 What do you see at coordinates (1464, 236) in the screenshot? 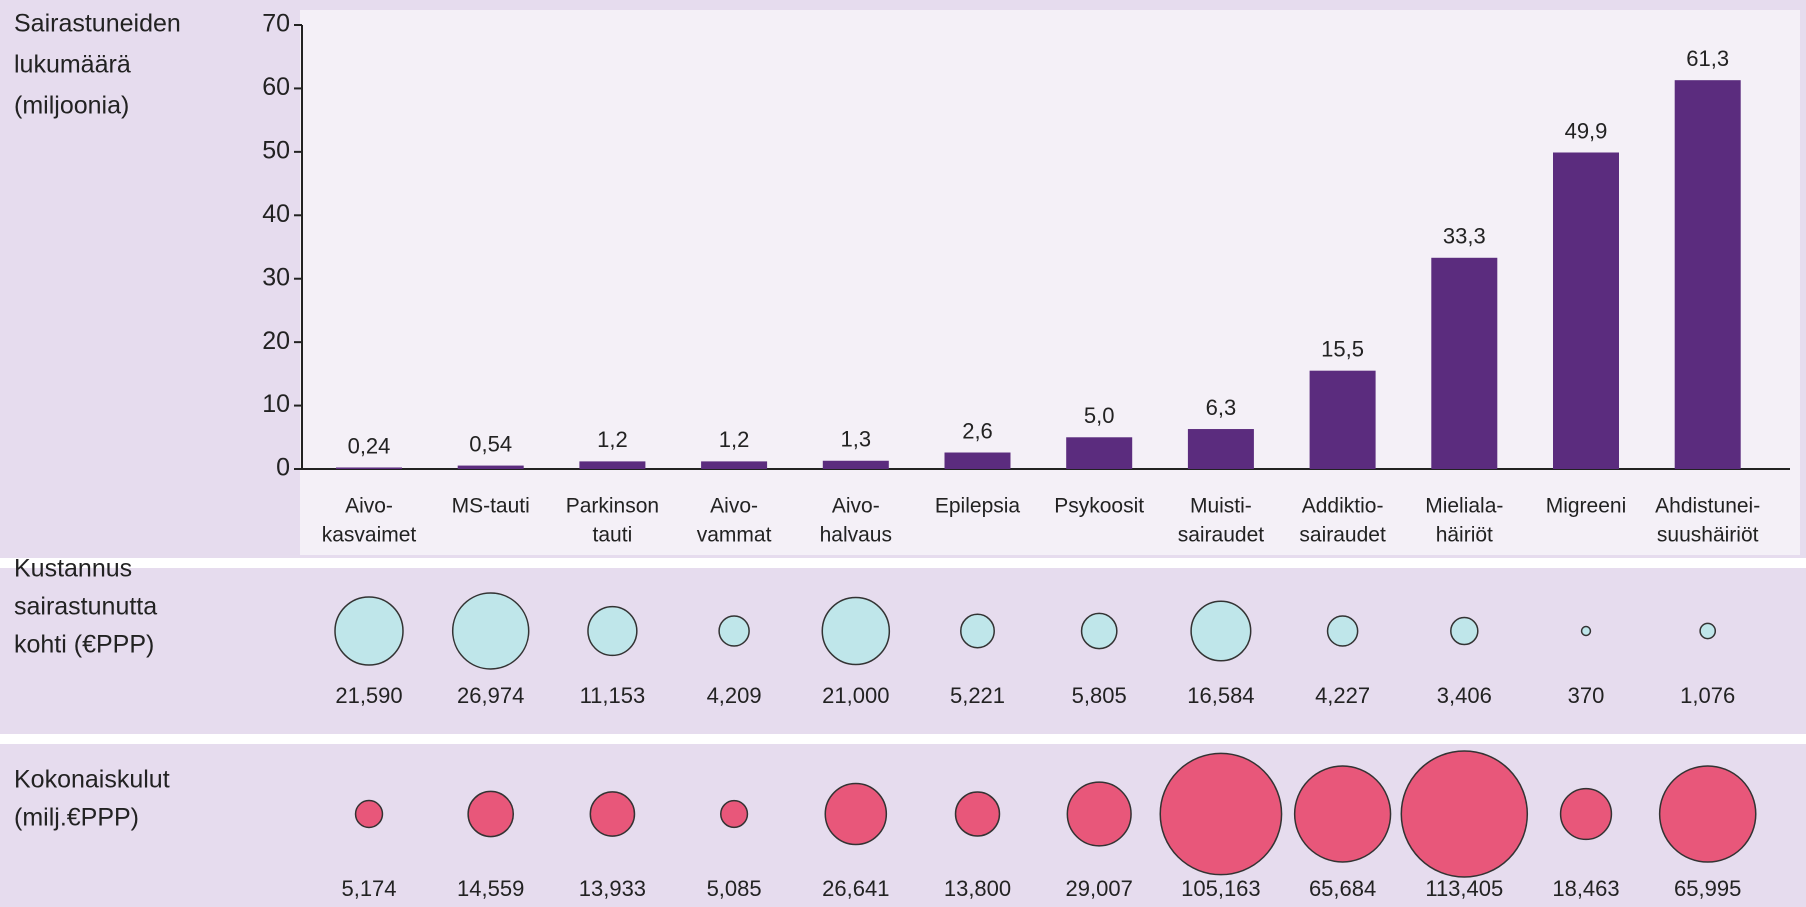
I see `value-label: 33,3` at bounding box center [1464, 236].